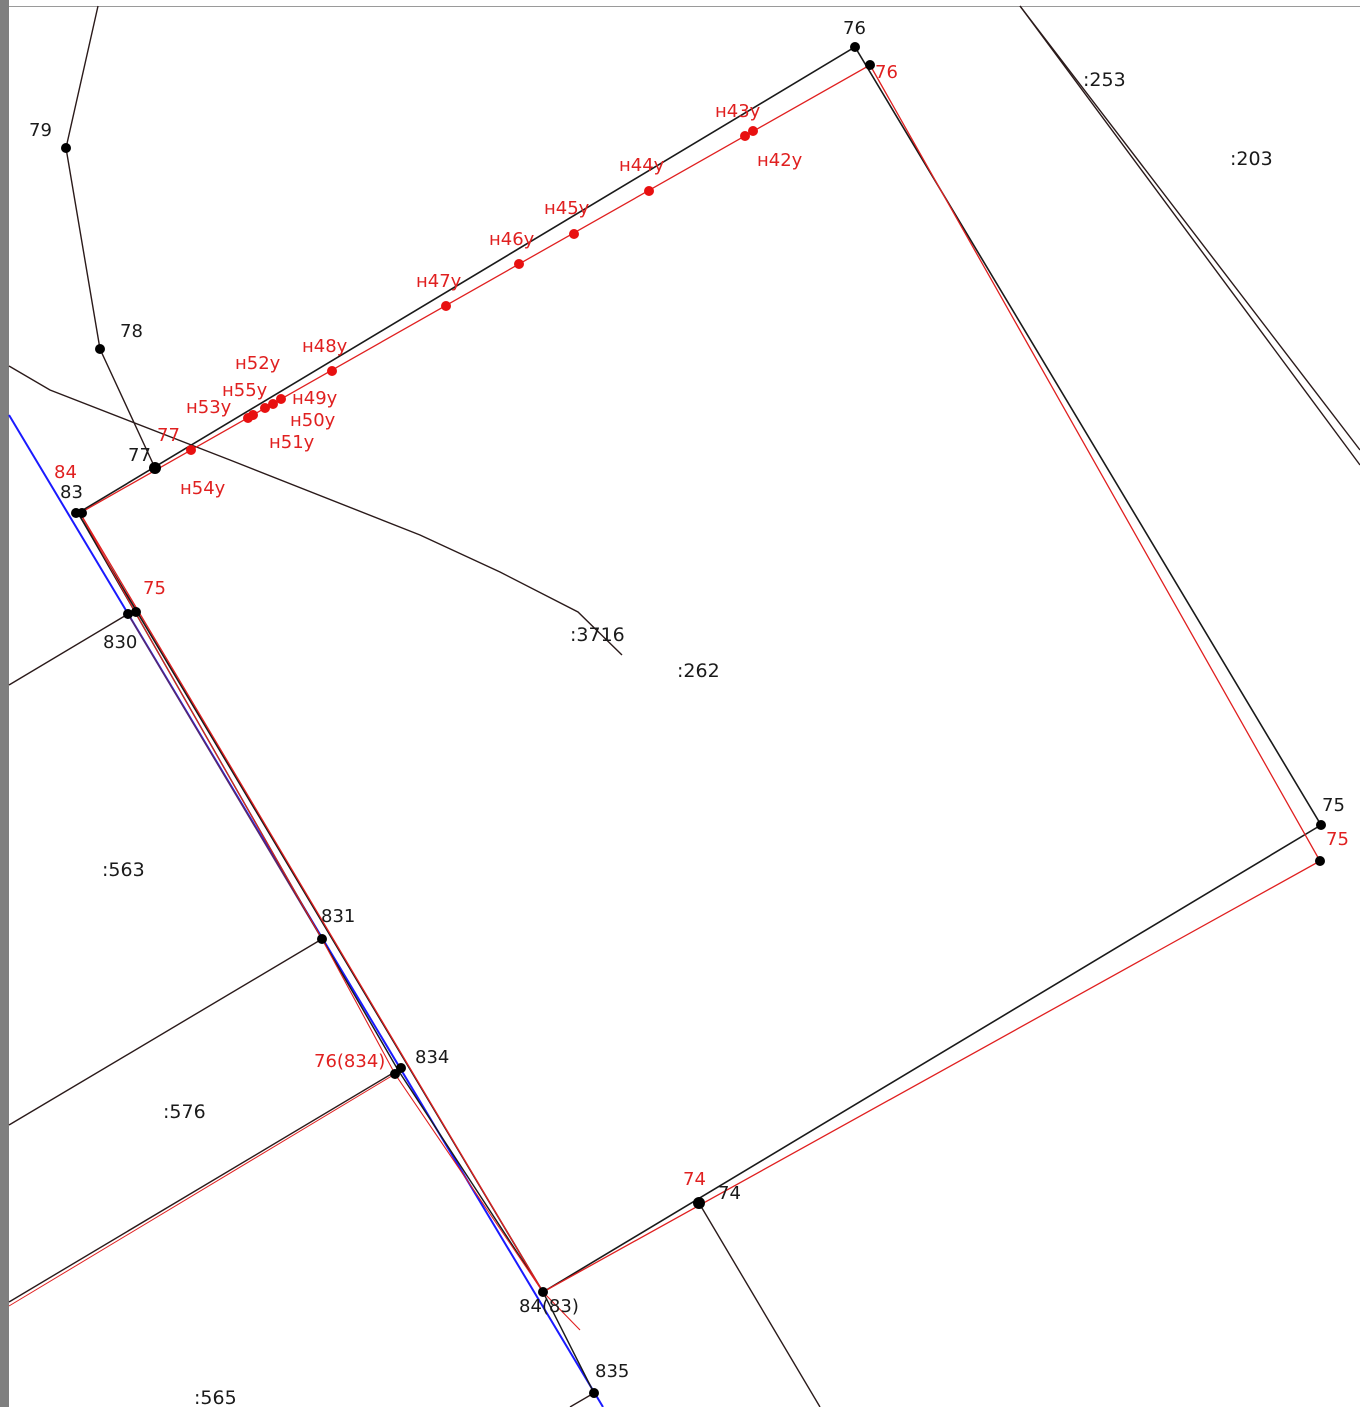 The height and width of the screenshot is (1407, 1360). What do you see at coordinates (549, 1306) in the screenshot?
I see `point-label: 84(83)` at bounding box center [549, 1306].